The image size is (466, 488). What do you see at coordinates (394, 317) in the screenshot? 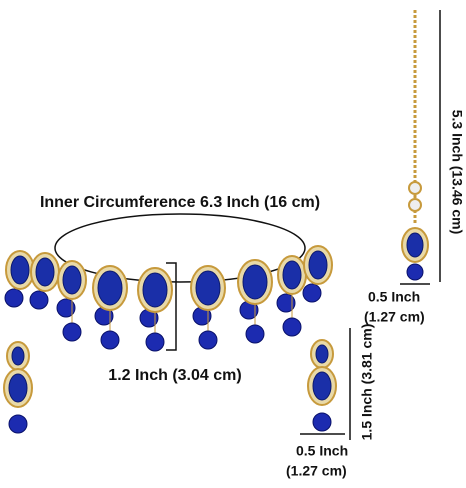
I see `tikka-width-label: (1.27 cm)` at bounding box center [394, 317].